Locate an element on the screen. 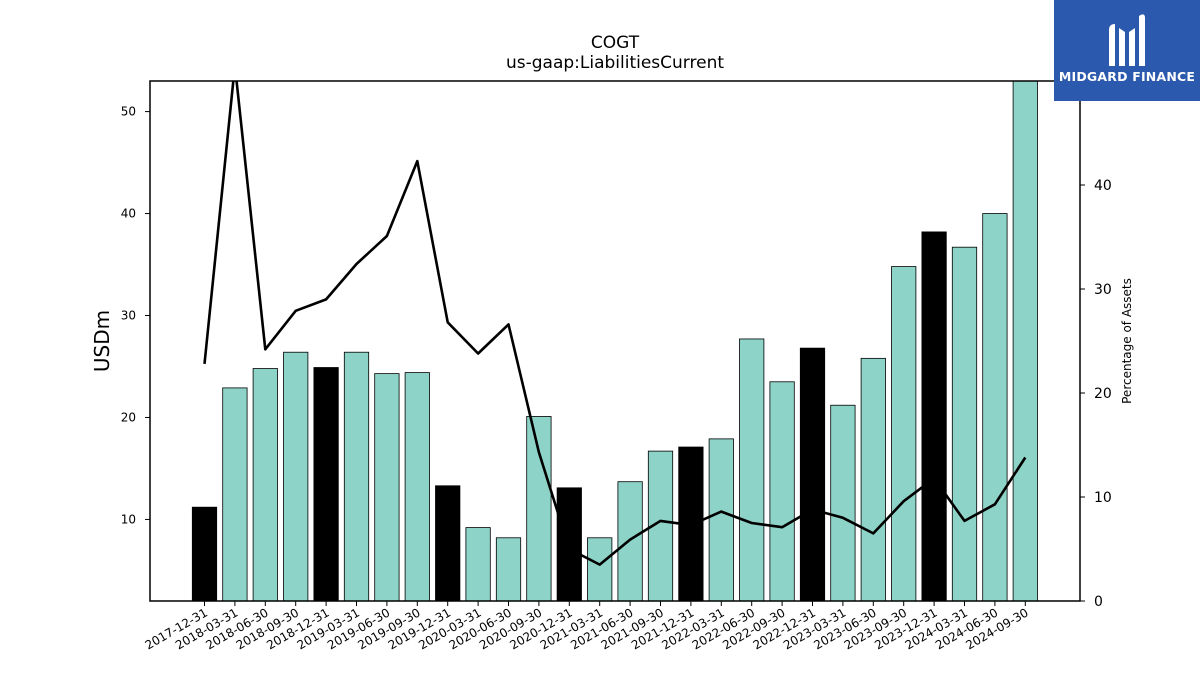  y-right-tick-label: 0 is located at coordinates (1098, 602).